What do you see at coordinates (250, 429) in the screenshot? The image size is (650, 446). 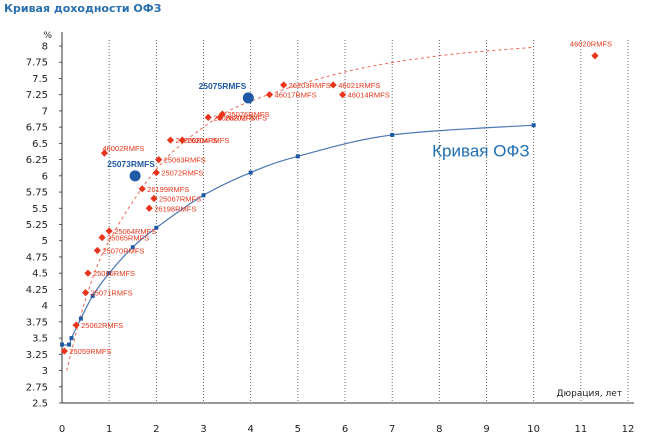 I see `x-tick-label: 4` at bounding box center [250, 429].